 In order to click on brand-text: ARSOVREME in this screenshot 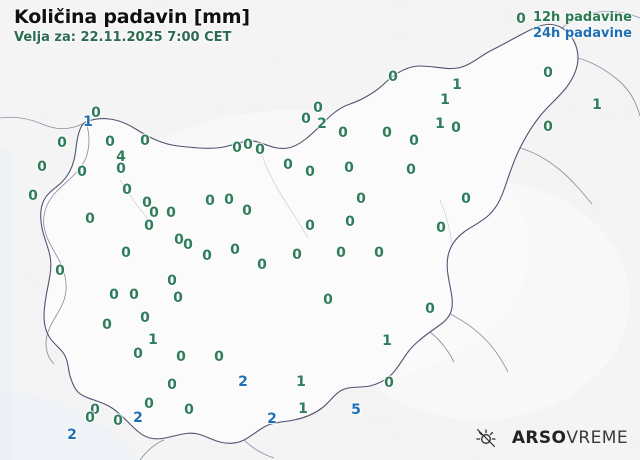, I will do `click(570, 438)`.